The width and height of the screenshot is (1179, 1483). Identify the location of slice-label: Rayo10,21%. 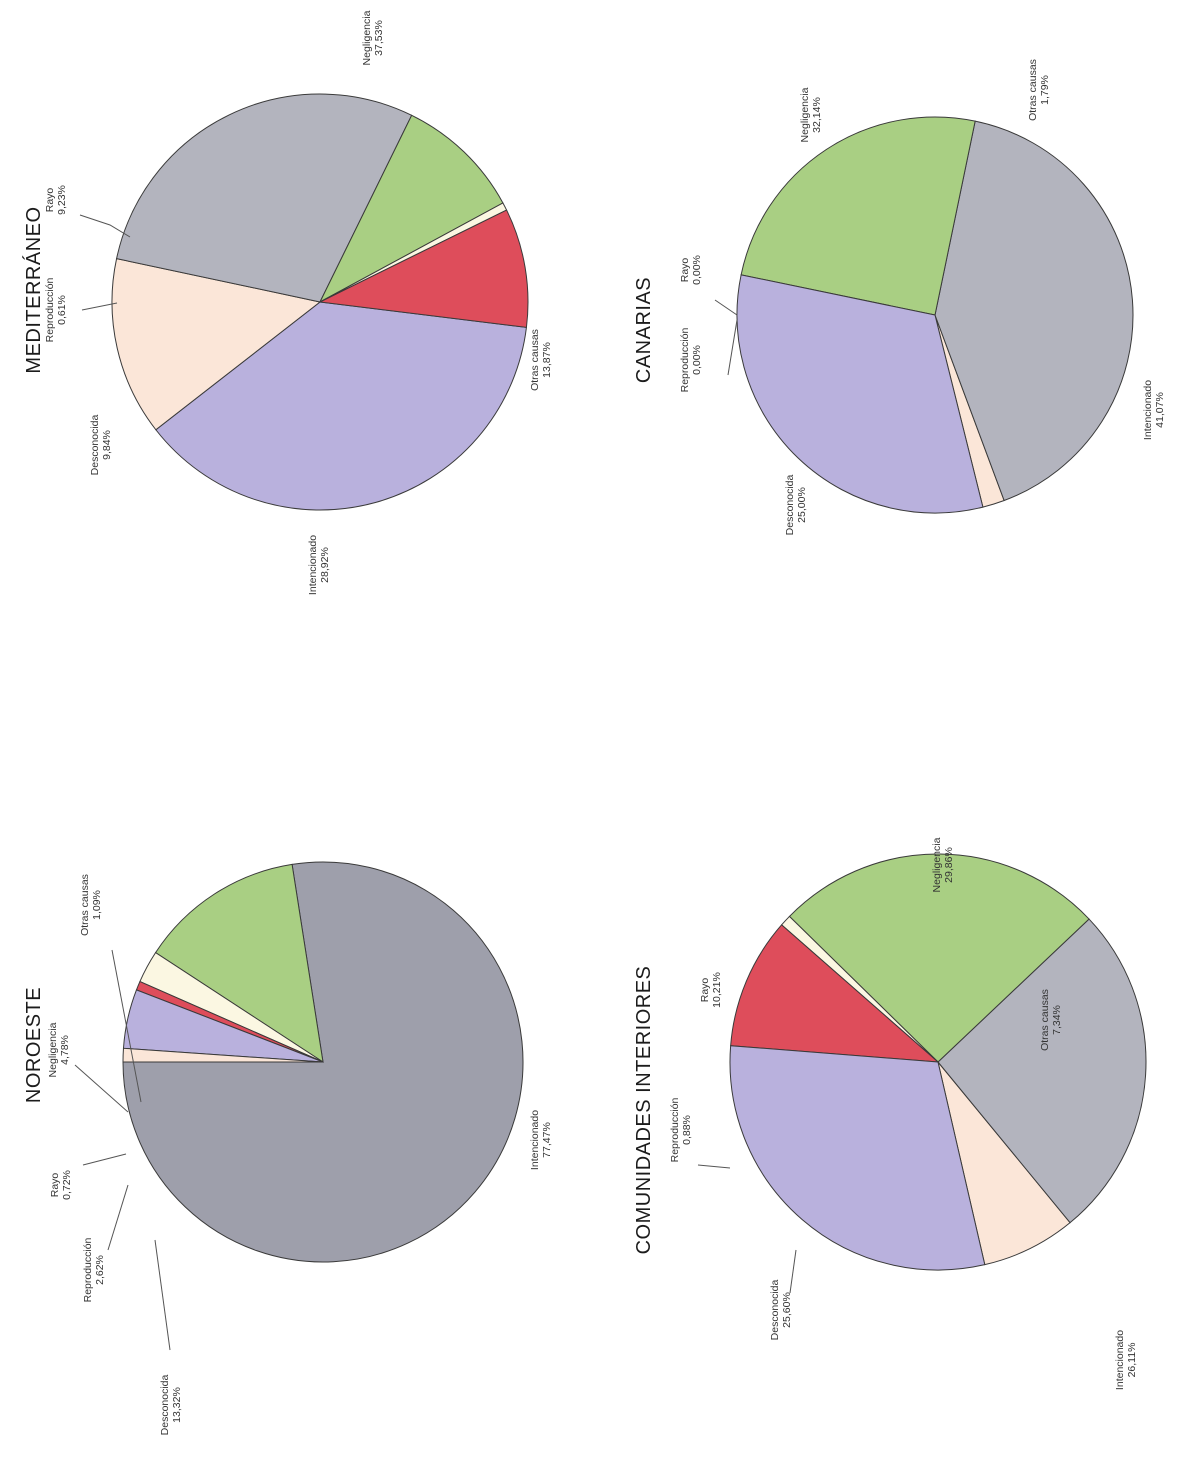
(711, 990).